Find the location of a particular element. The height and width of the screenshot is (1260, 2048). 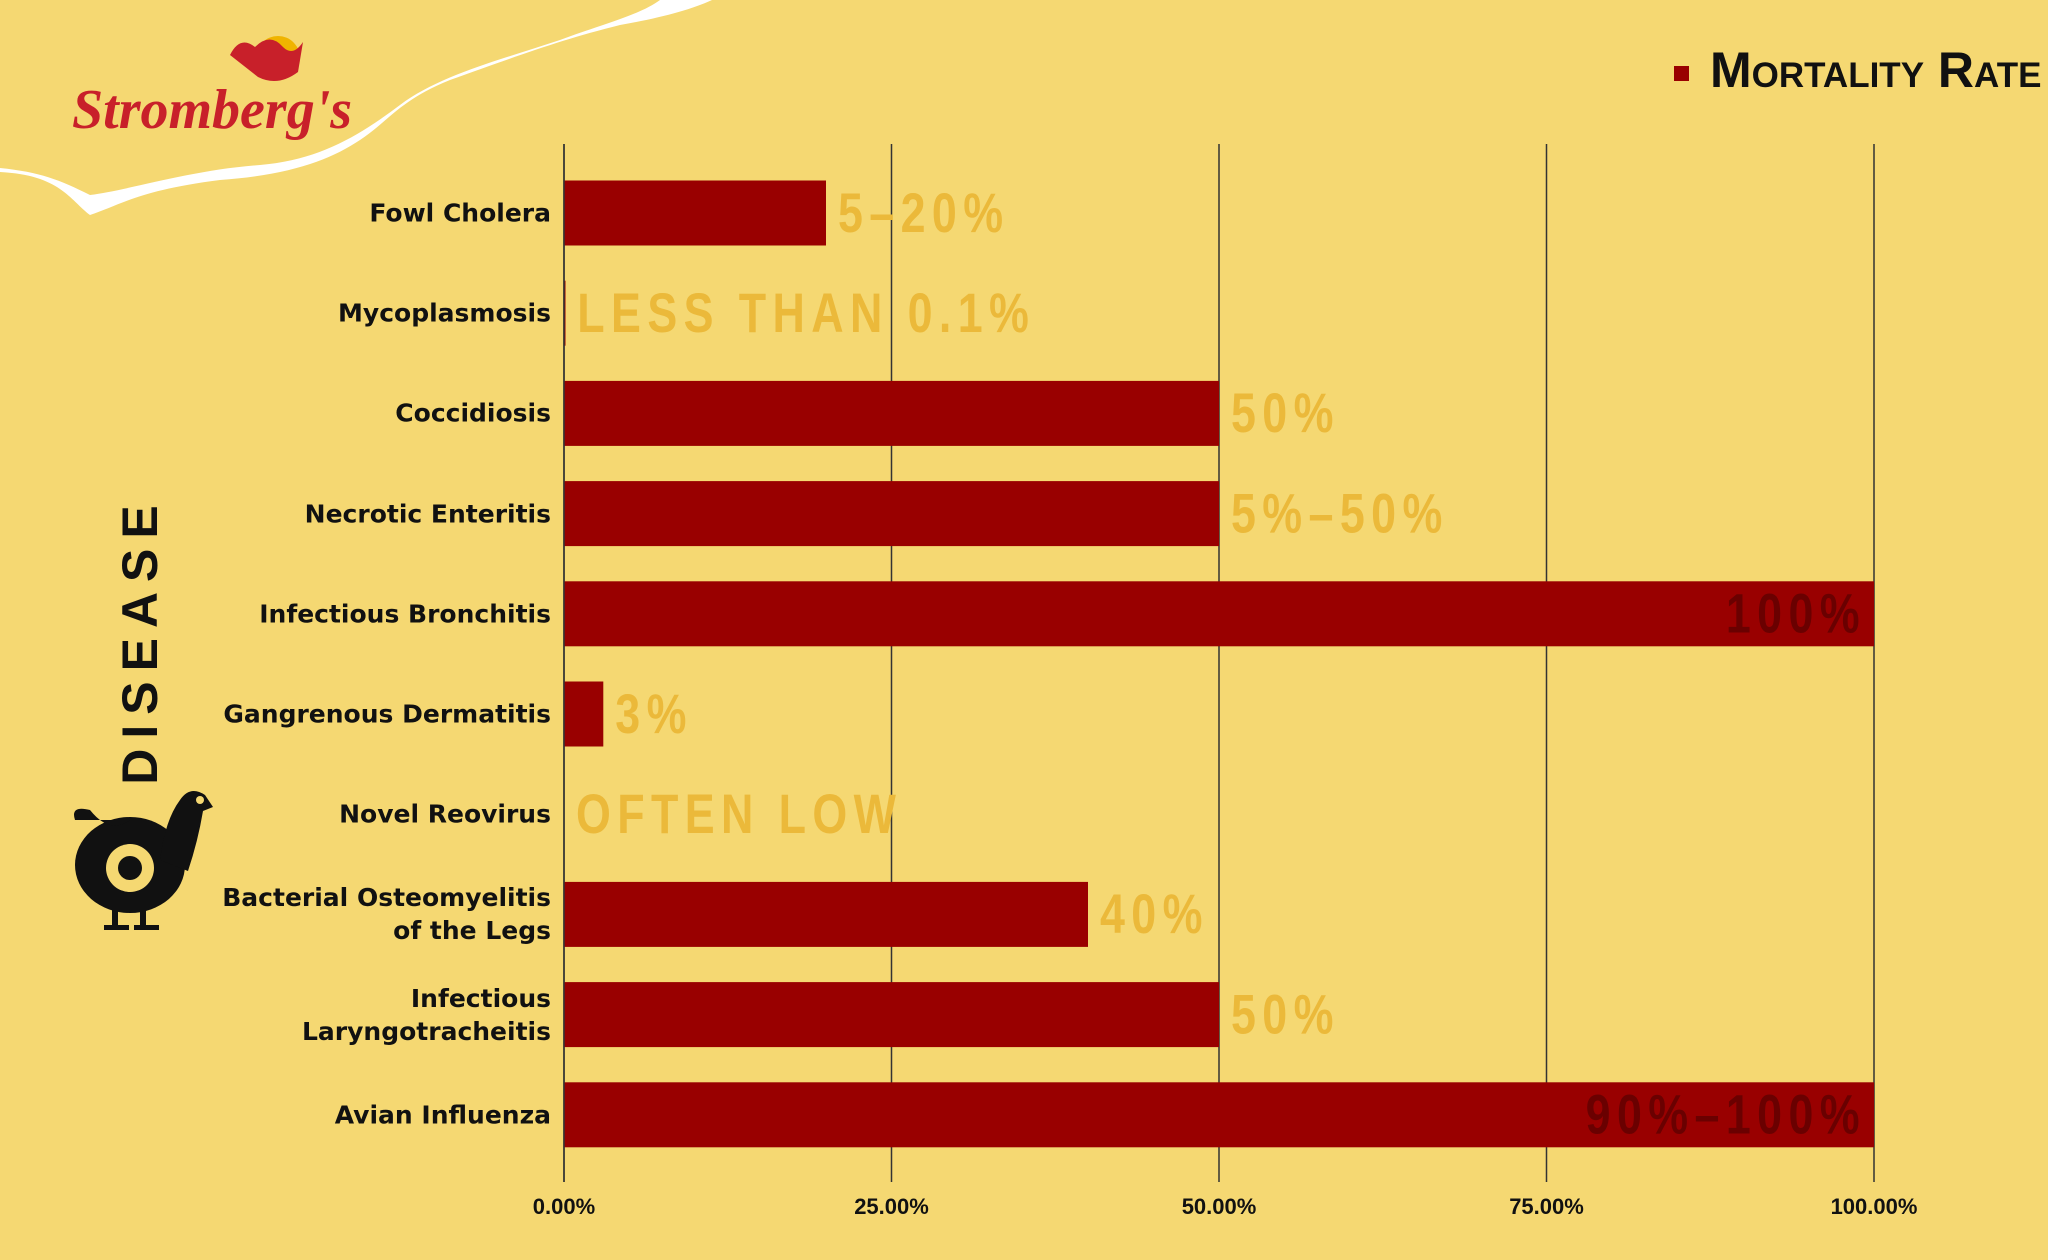

value-label: 3% is located at coordinates (654, 713).